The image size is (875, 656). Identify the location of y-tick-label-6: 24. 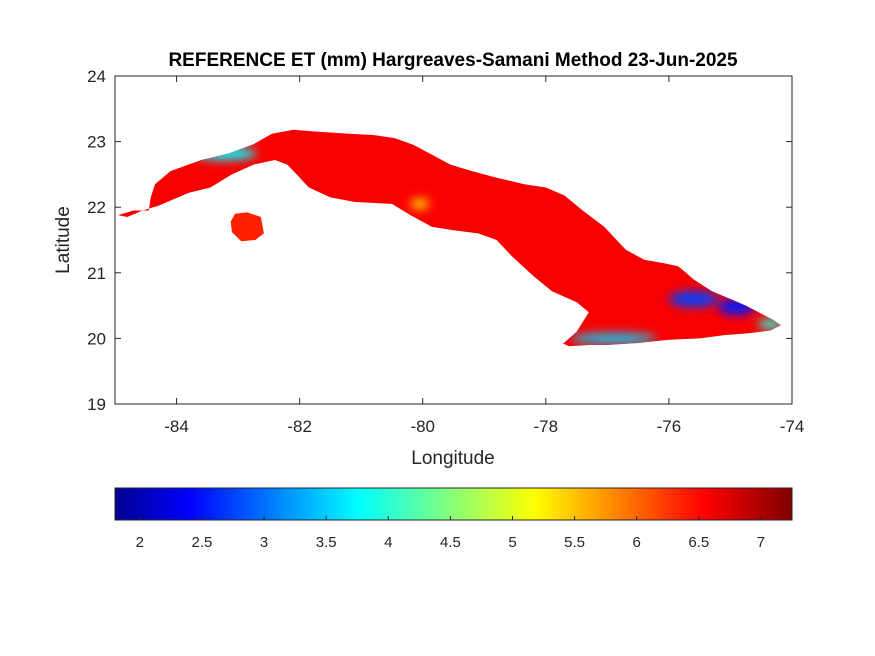
(96, 76).